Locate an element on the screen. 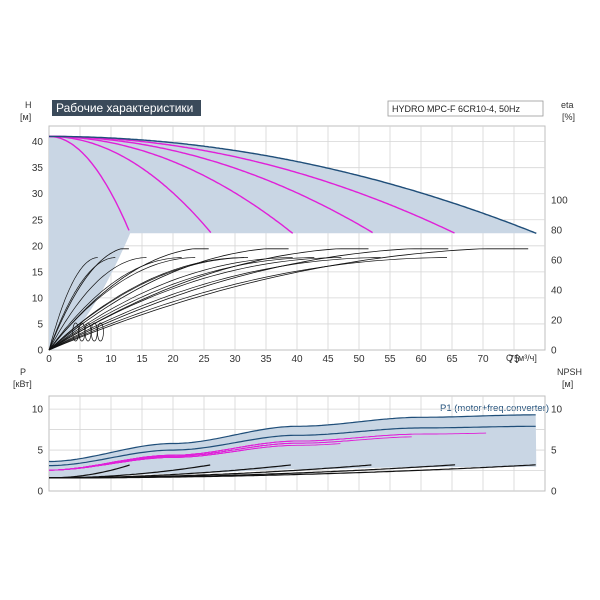  model-label: HYDRO MPC-F 6CR10-4, 50Hz is located at coordinates (456, 109).